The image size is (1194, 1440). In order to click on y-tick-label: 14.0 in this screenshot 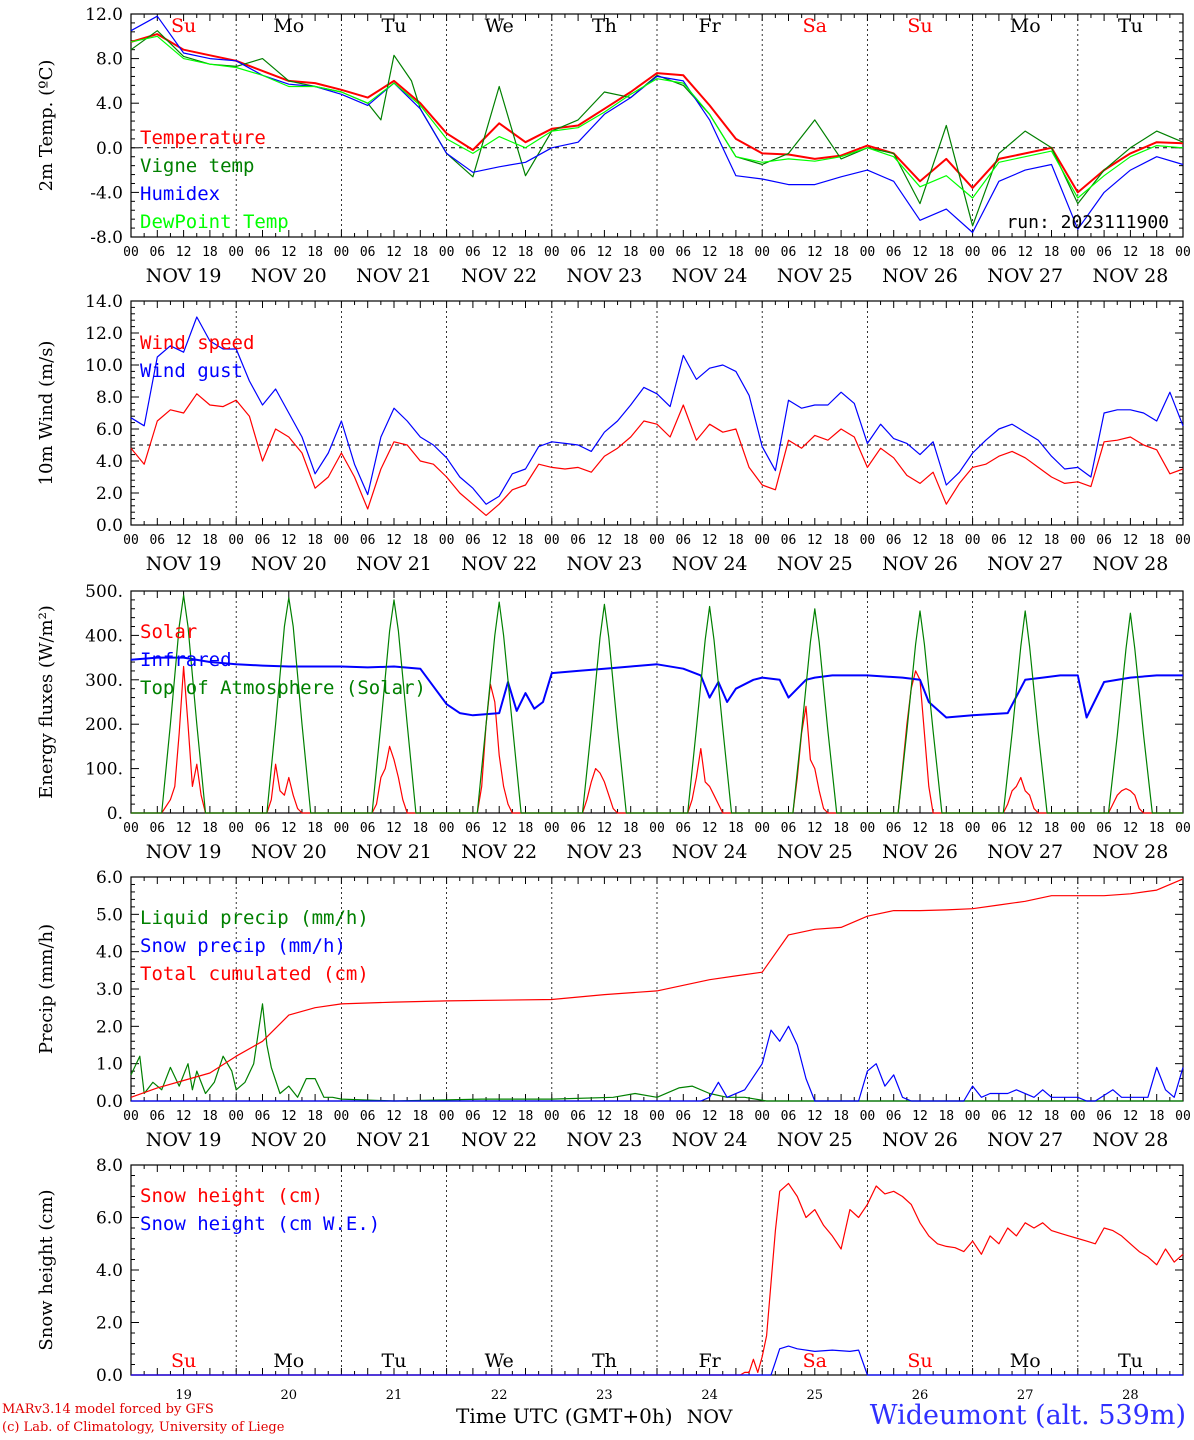, I will do `click(104, 302)`.